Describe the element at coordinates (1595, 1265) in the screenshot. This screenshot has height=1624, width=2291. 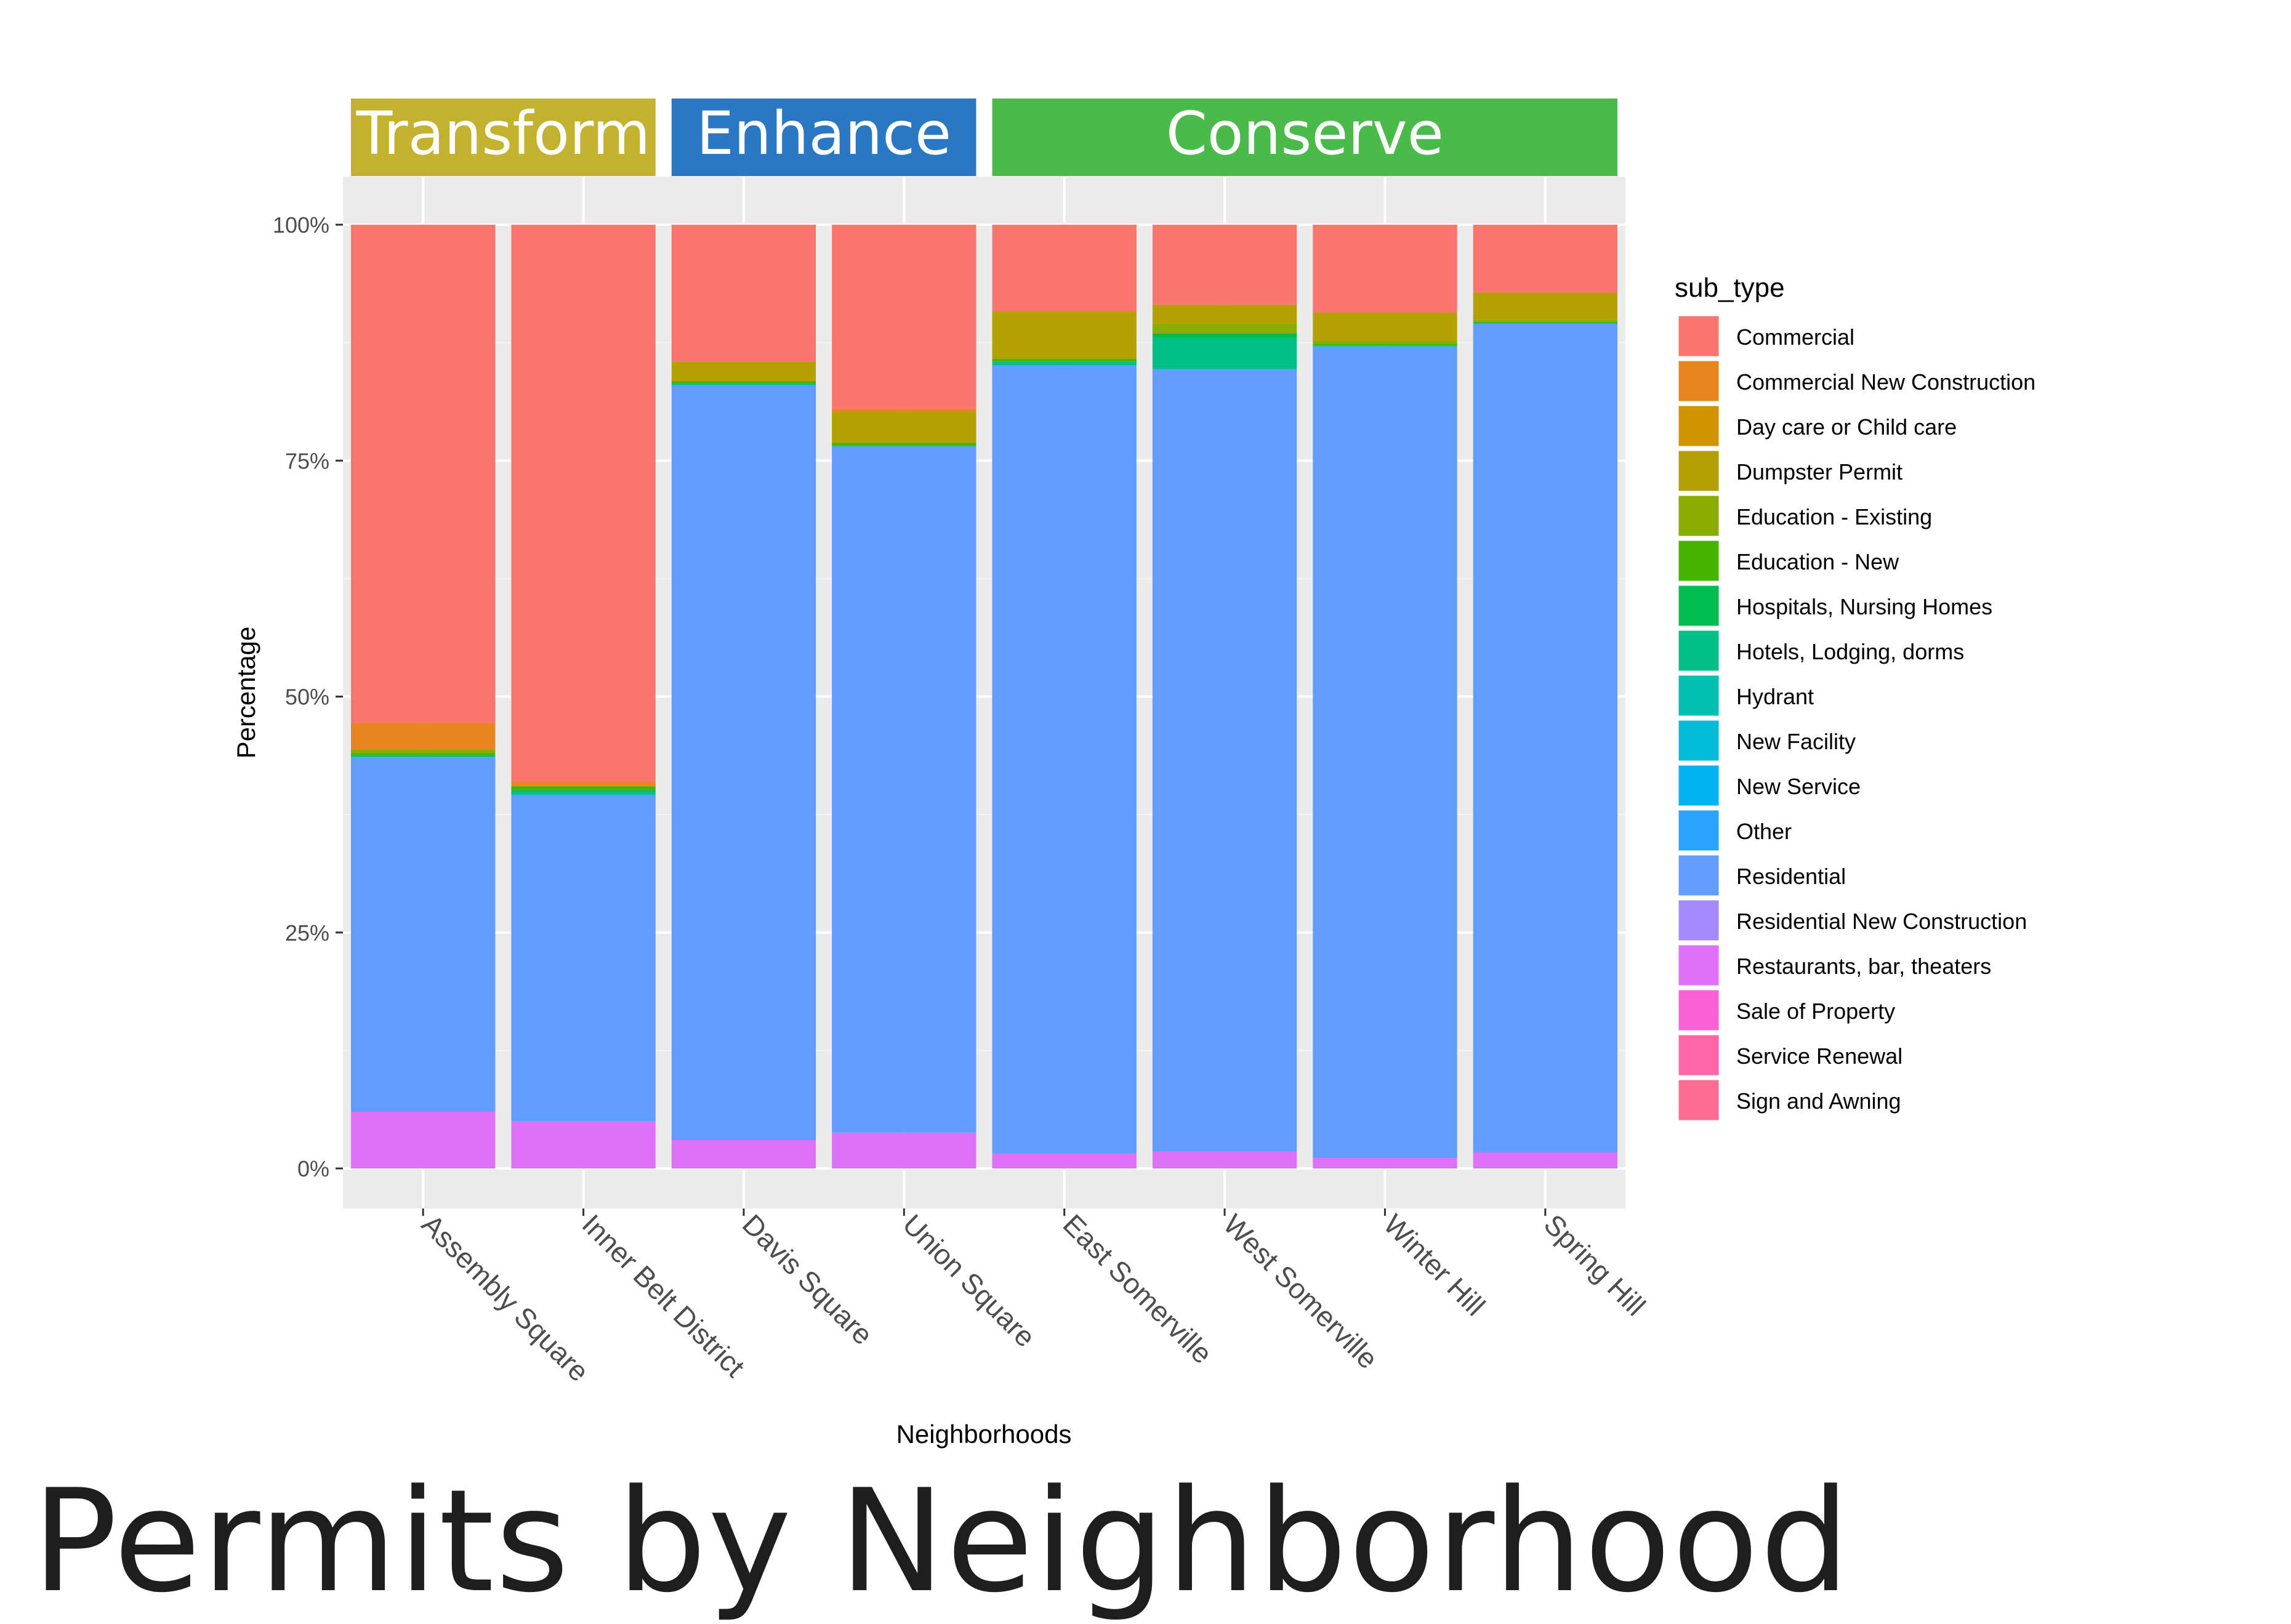
I see `x-tick-label: Spring Hill` at that location.